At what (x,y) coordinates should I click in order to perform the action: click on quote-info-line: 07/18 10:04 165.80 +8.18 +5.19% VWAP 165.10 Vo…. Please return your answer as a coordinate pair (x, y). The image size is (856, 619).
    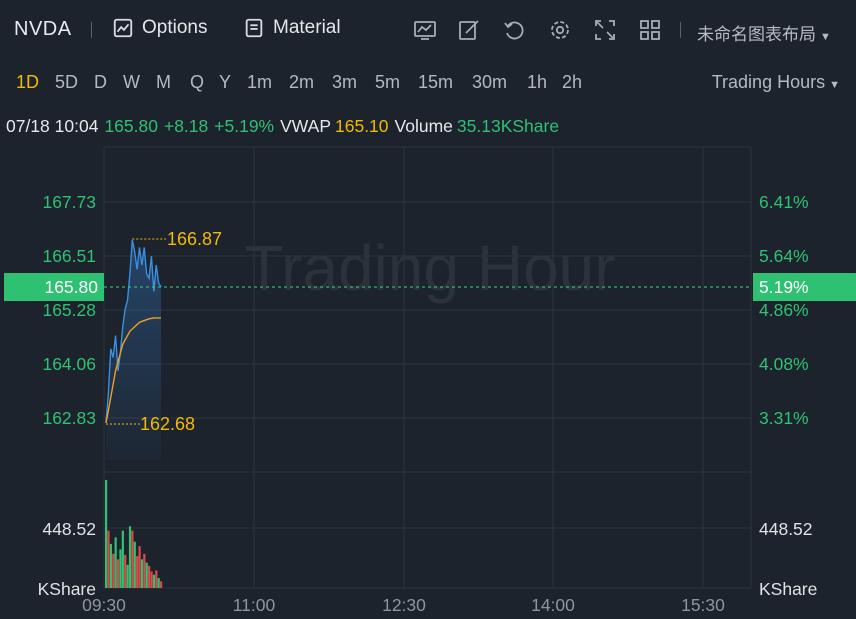
    Looking at the image, I should click on (285, 126).